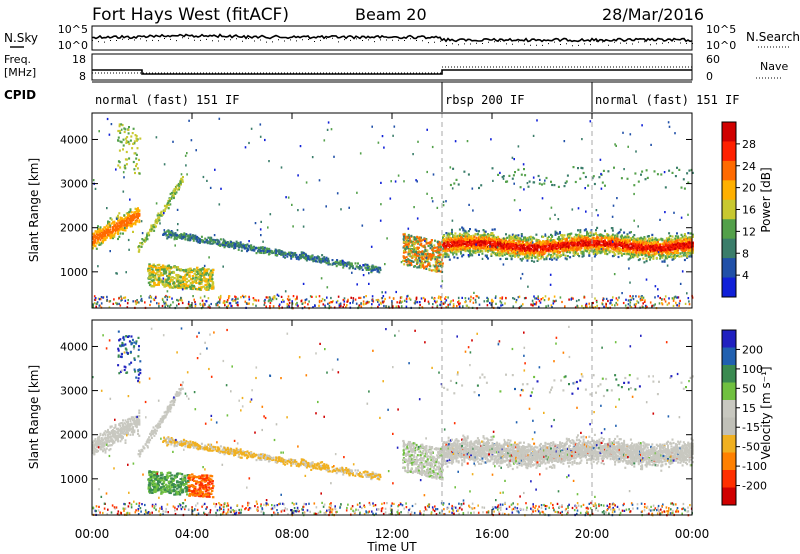 The width and height of the screenshot is (800, 554). Describe the element at coordinates (592, 534) in the screenshot. I see `xtick-label: 20:00` at that location.